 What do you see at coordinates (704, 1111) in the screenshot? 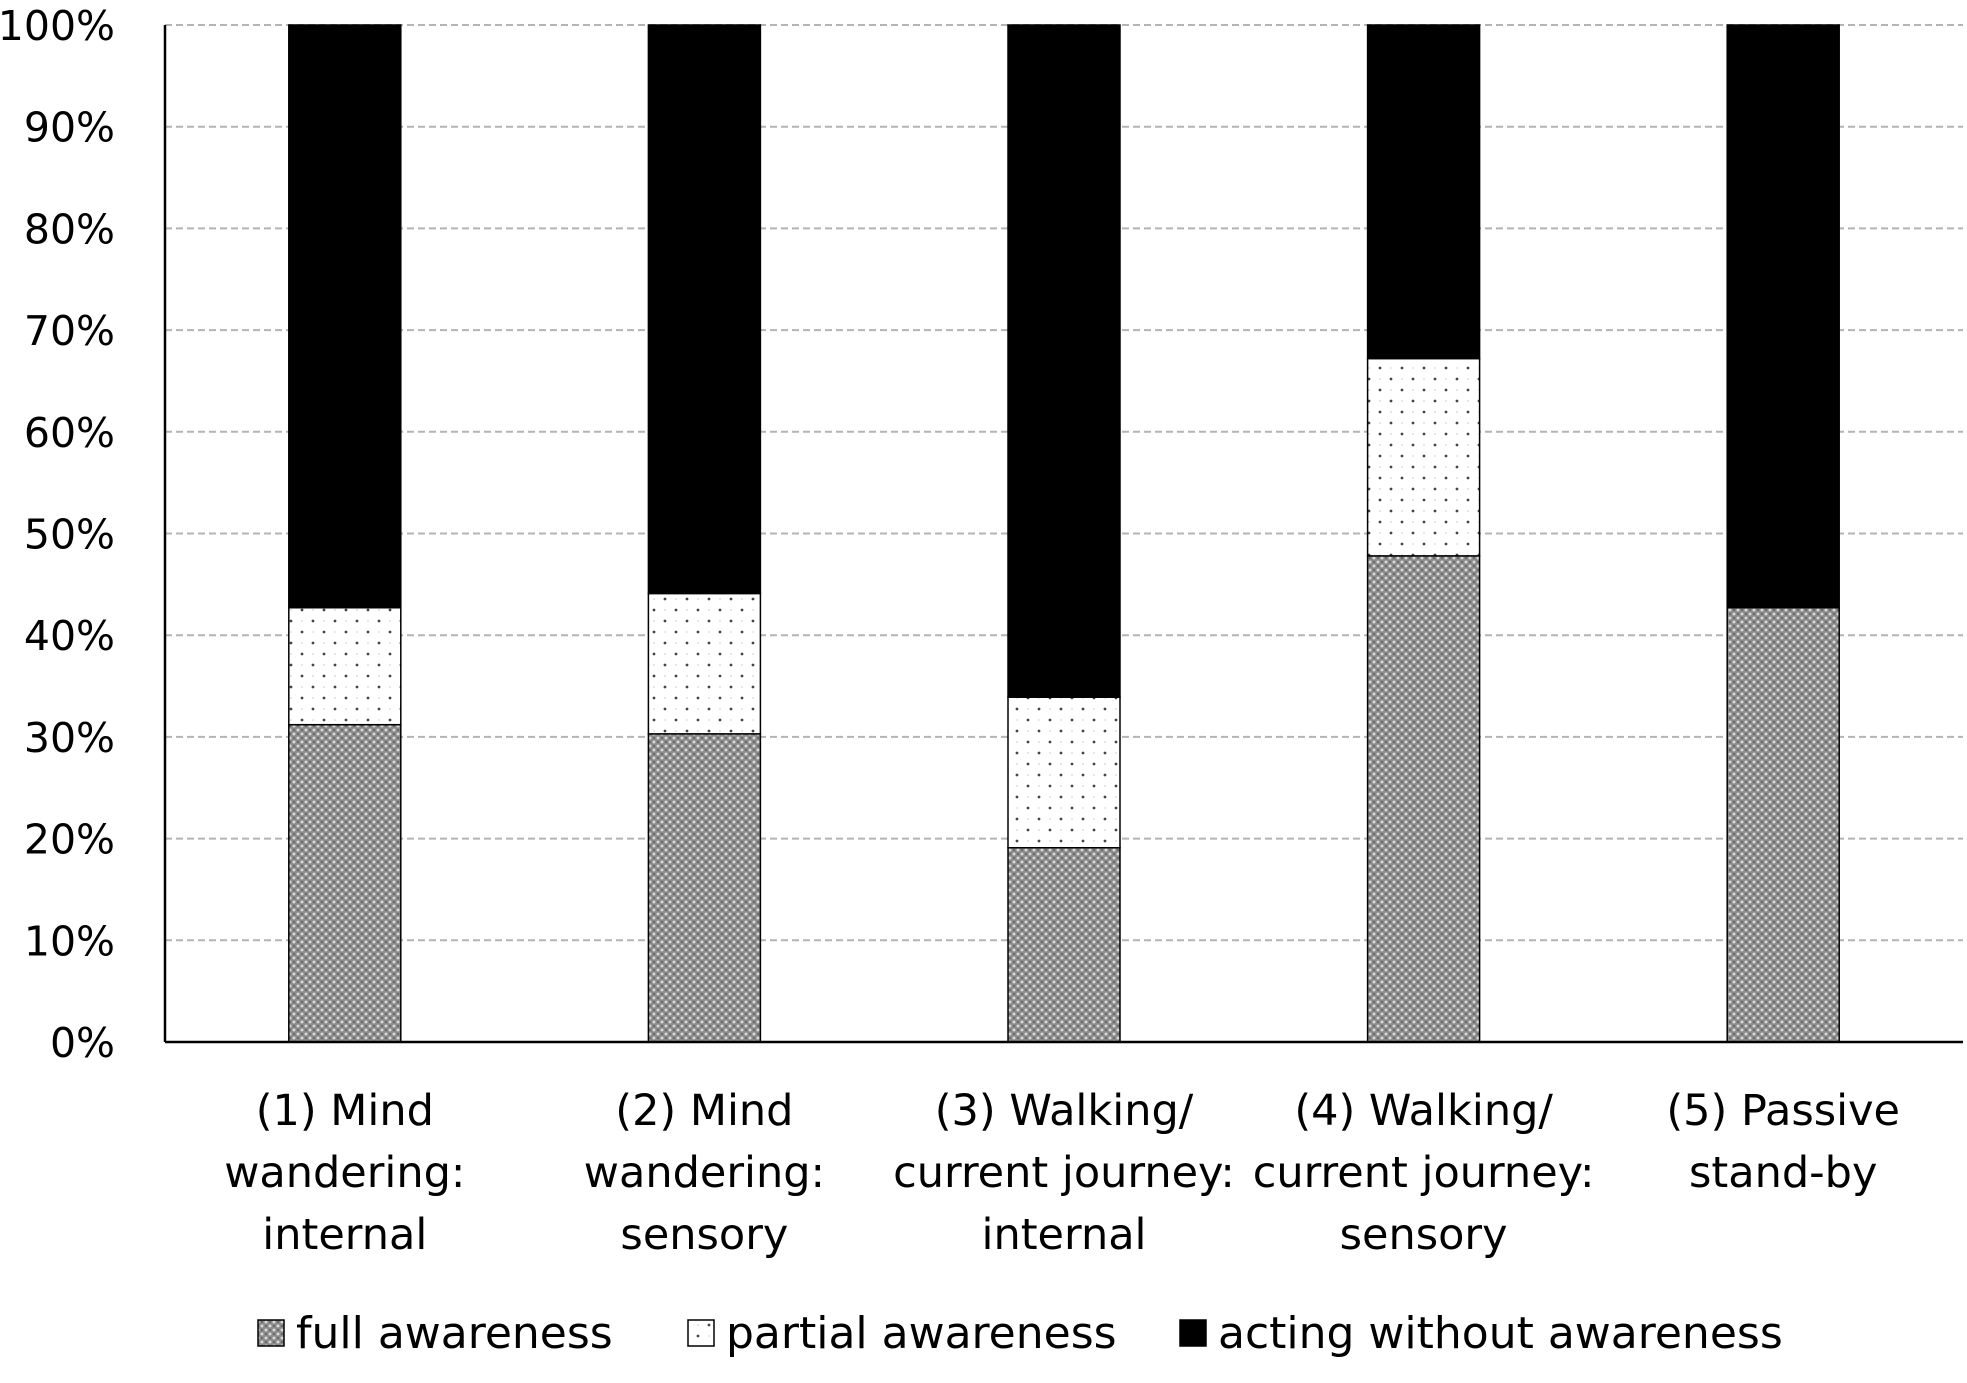
I see `x-category-label-line: (2) Mind` at bounding box center [704, 1111].